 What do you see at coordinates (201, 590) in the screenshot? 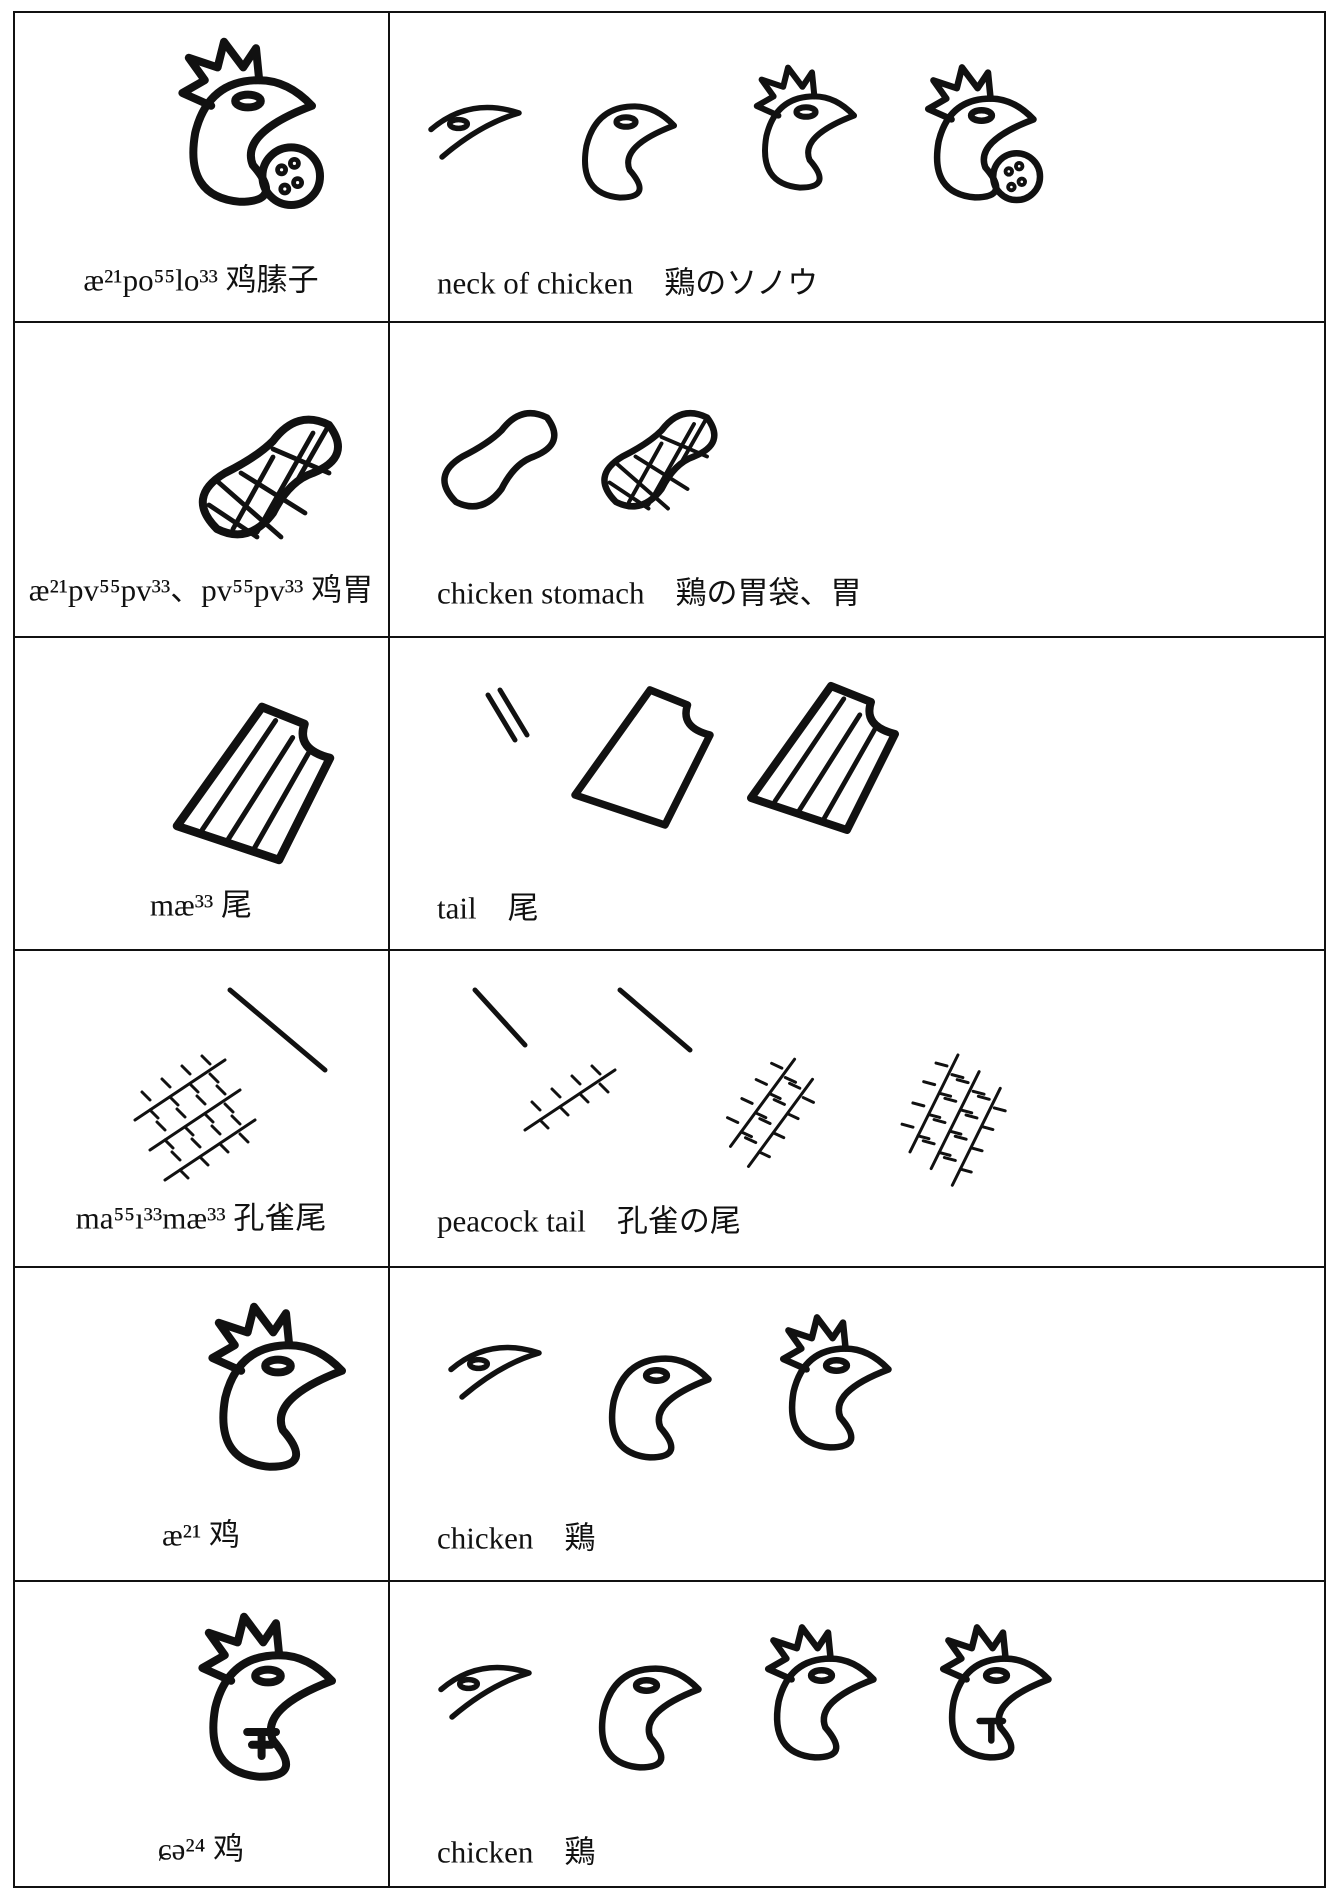
I see `entry-label: æ²¹pv⁵⁵pv³³、pv⁵⁵pv³³ 鸡胃` at bounding box center [201, 590].